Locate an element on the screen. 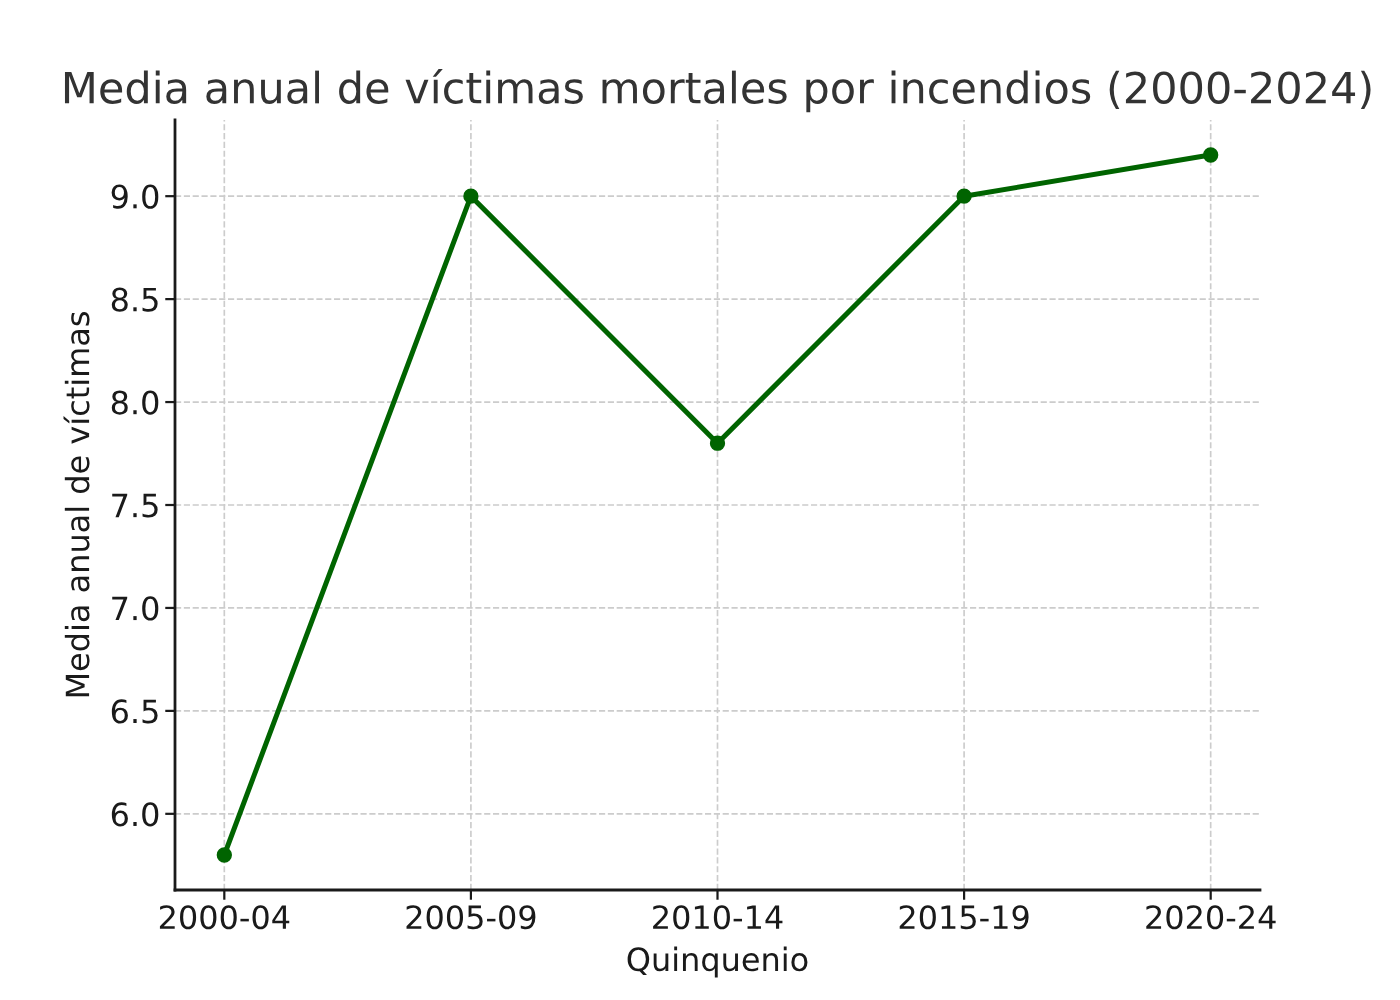 The width and height of the screenshot is (1400, 1000). x-tick-label: 2020-24 is located at coordinates (1211, 917).